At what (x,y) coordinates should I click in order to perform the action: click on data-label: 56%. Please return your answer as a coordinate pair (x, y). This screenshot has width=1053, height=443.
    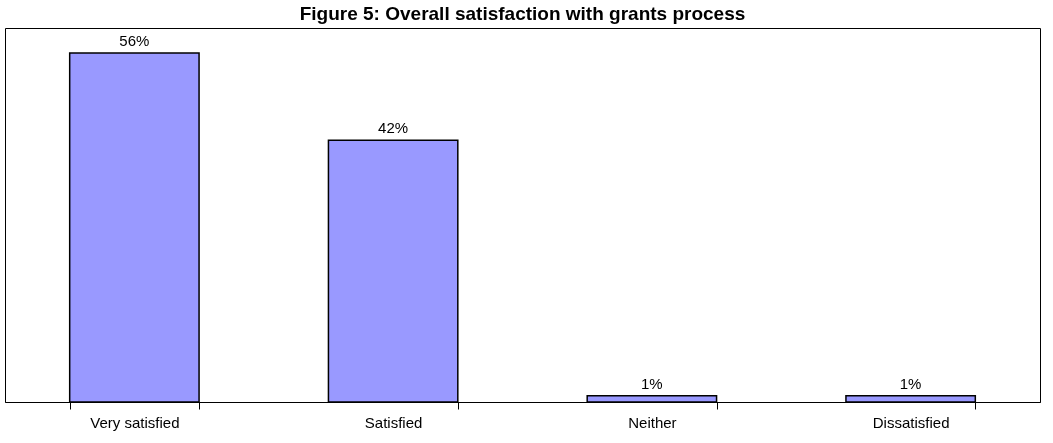
    Looking at the image, I should click on (134, 40).